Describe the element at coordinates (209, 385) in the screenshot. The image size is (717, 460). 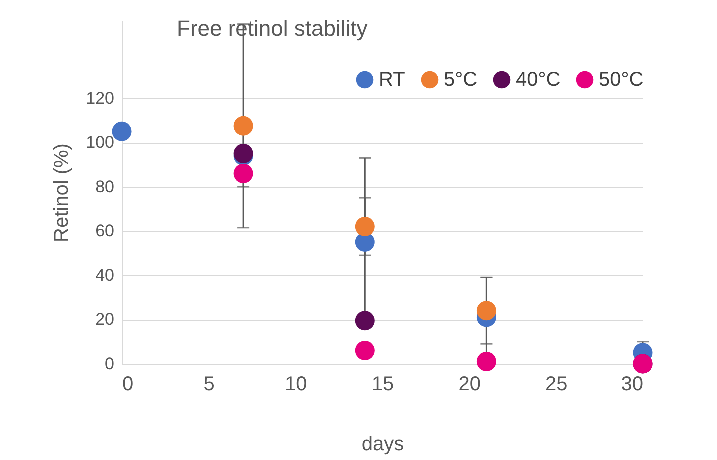
I see `x-tick-label: 5` at that location.